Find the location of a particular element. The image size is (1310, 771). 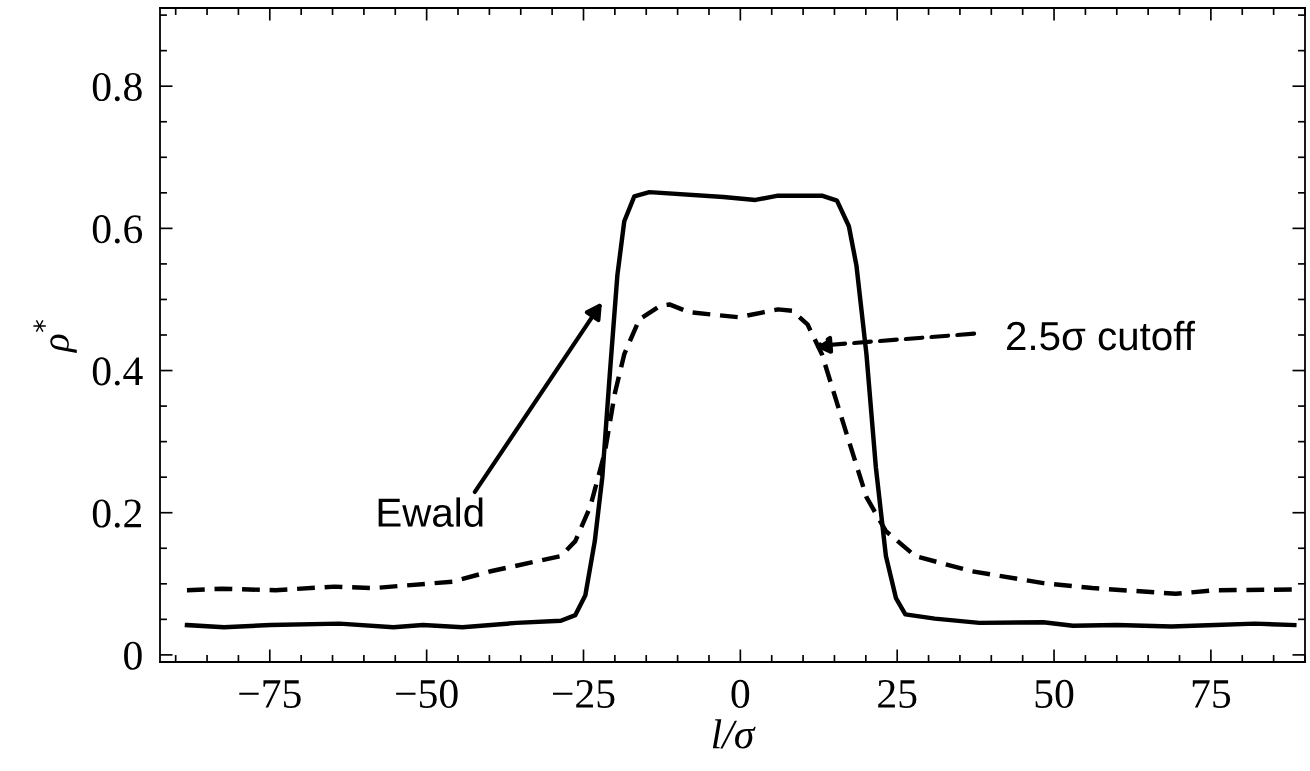

x-tick-label: 75 is located at coordinates (1211, 694).